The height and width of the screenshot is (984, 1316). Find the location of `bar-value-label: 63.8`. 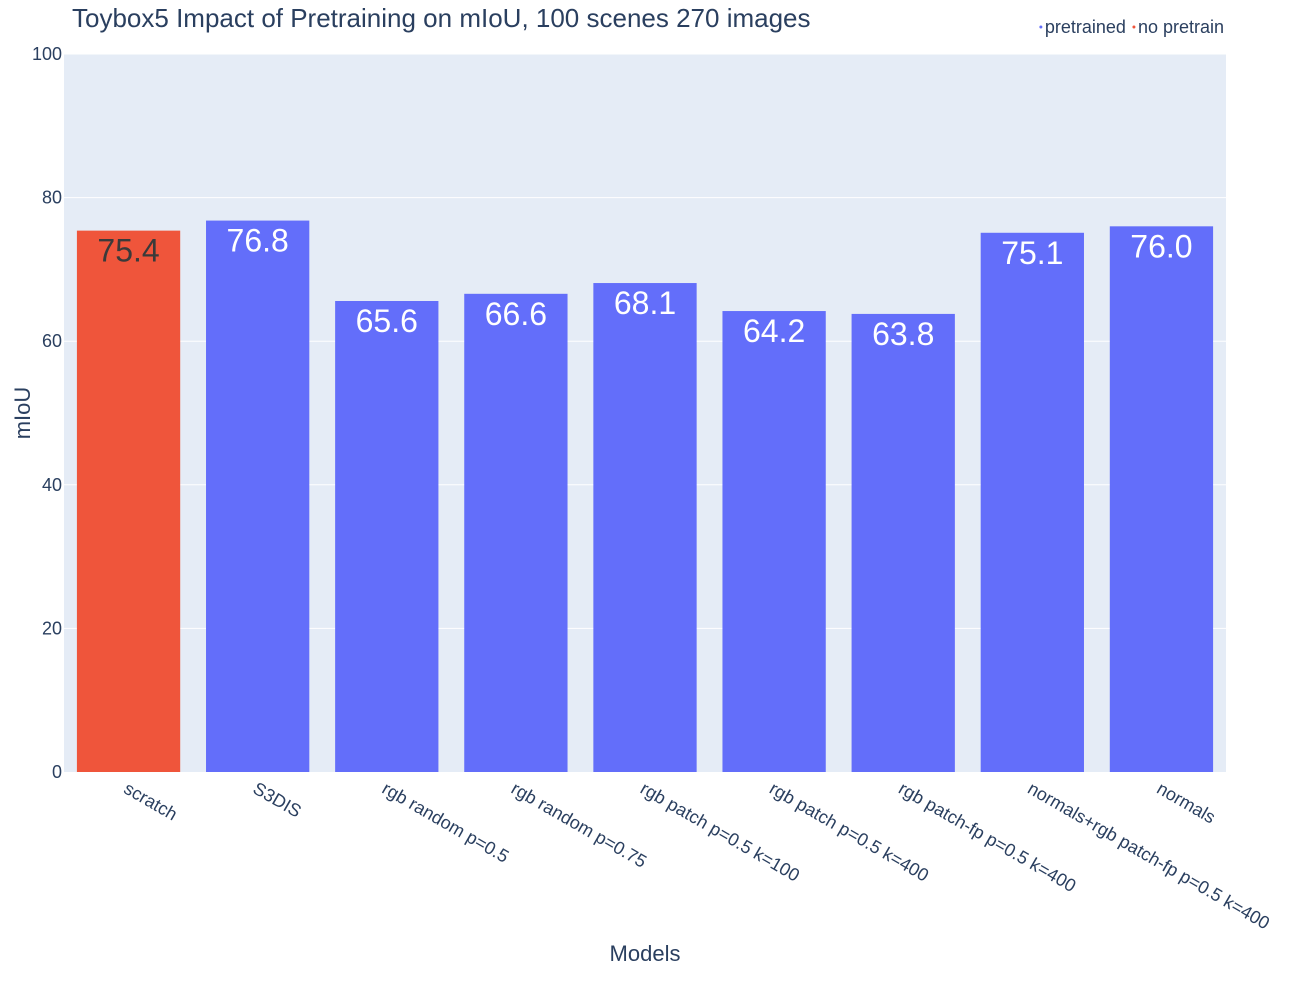

bar-value-label: 63.8 is located at coordinates (903, 334).